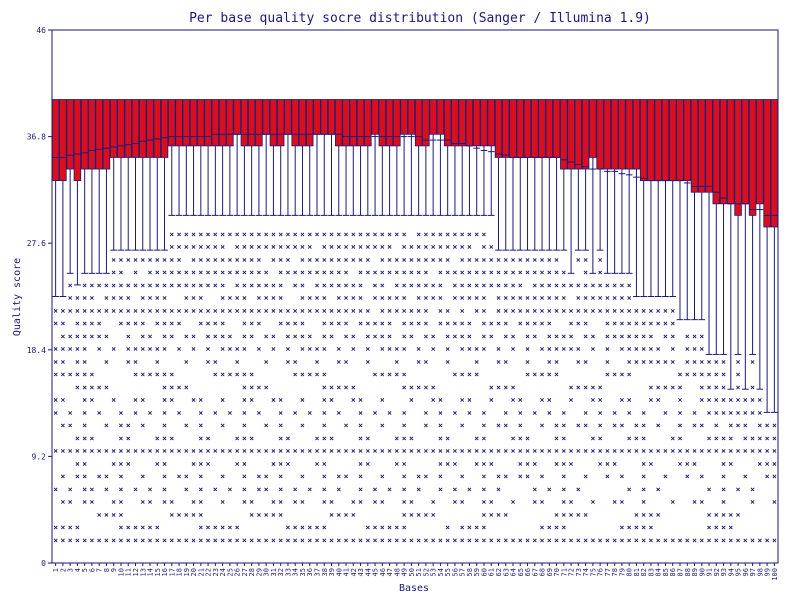 This screenshot has height=600, width=800. Describe the element at coordinates (209, 572) in the screenshot. I see `x-tick-label: 22` at that location.